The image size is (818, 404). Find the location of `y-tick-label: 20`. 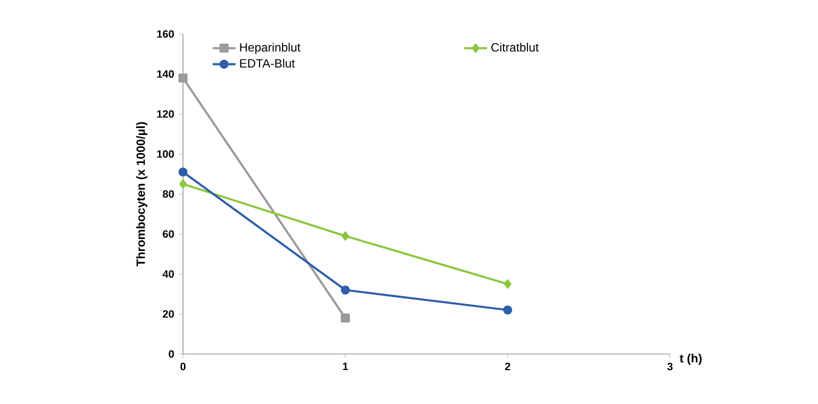

y-tick-label: 20 is located at coordinates (168, 314).